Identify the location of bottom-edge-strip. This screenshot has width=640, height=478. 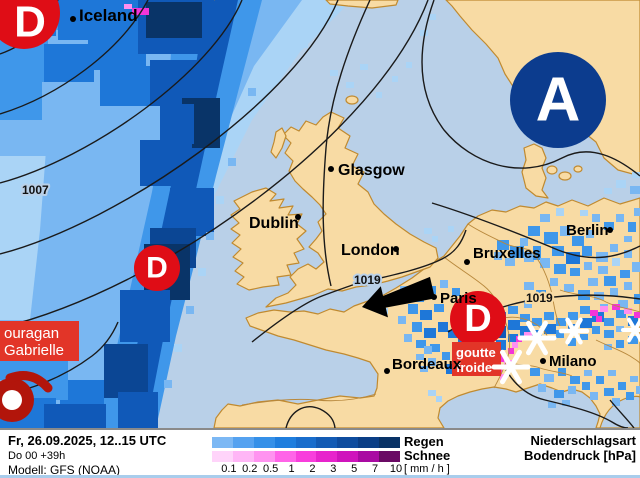
(320, 476).